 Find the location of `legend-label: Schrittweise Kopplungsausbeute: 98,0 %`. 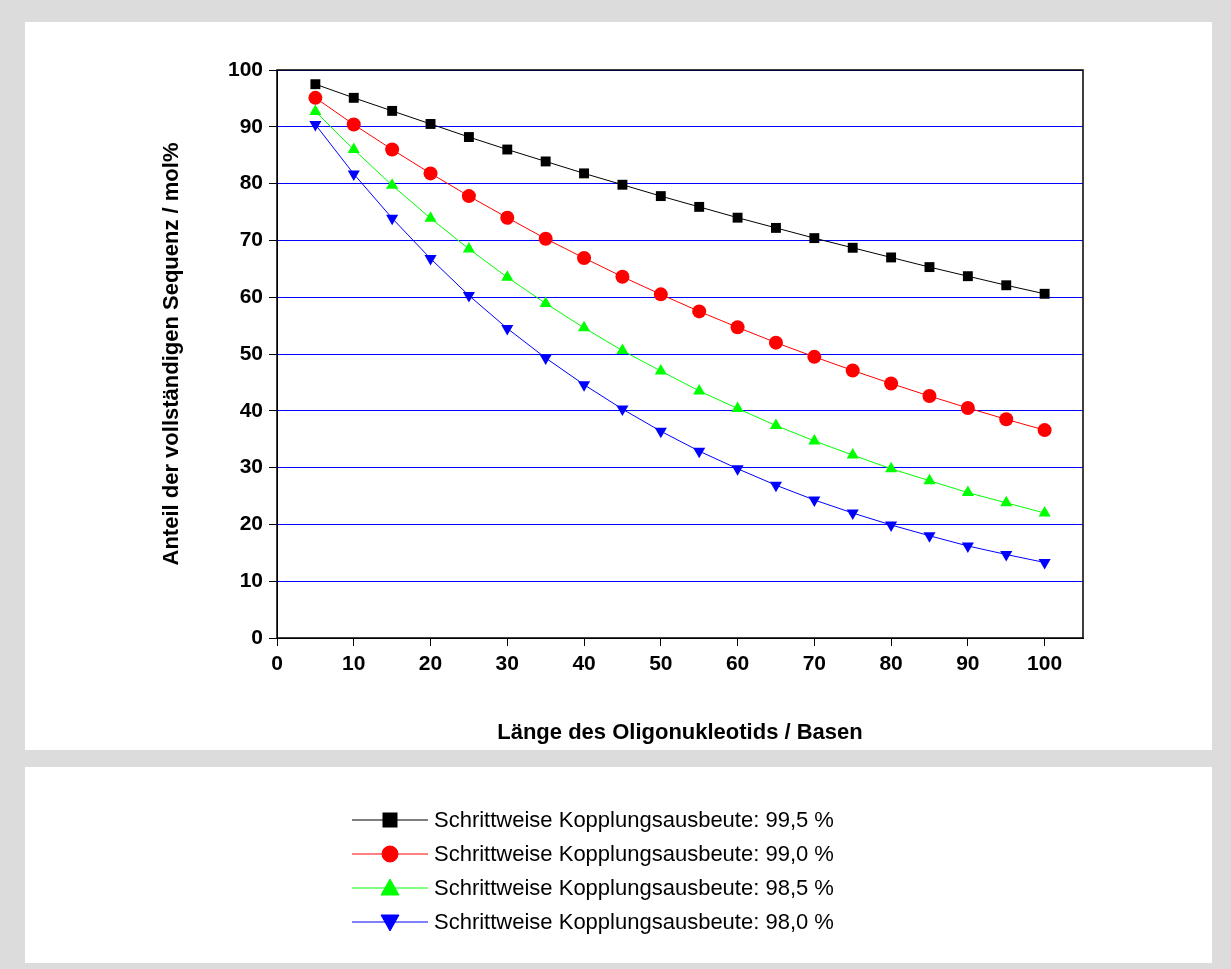

legend-label: Schrittweise Kopplungsausbeute: 98,0 % is located at coordinates (634, 922).